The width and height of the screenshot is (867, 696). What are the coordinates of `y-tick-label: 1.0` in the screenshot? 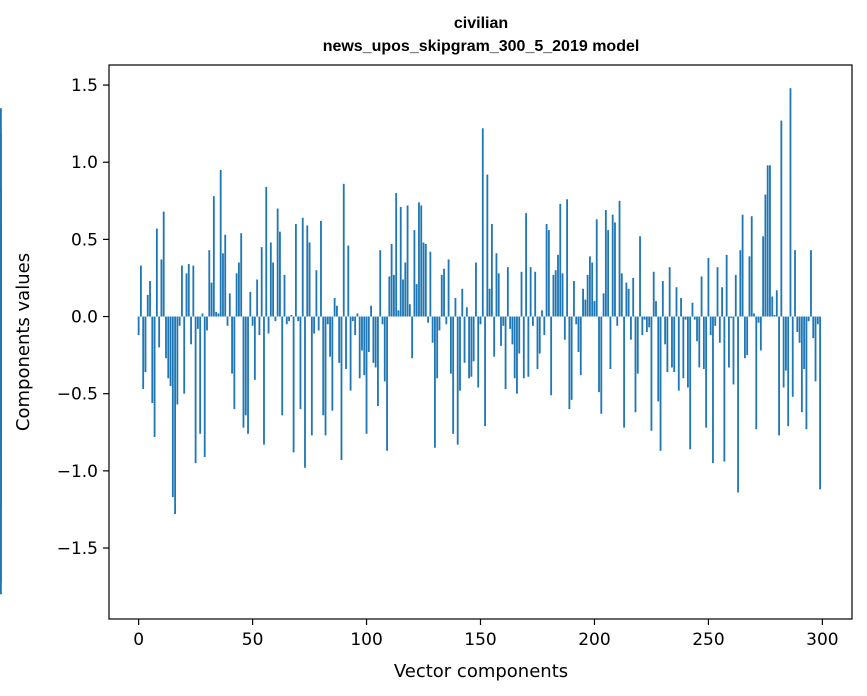 It's located at (84, 163).